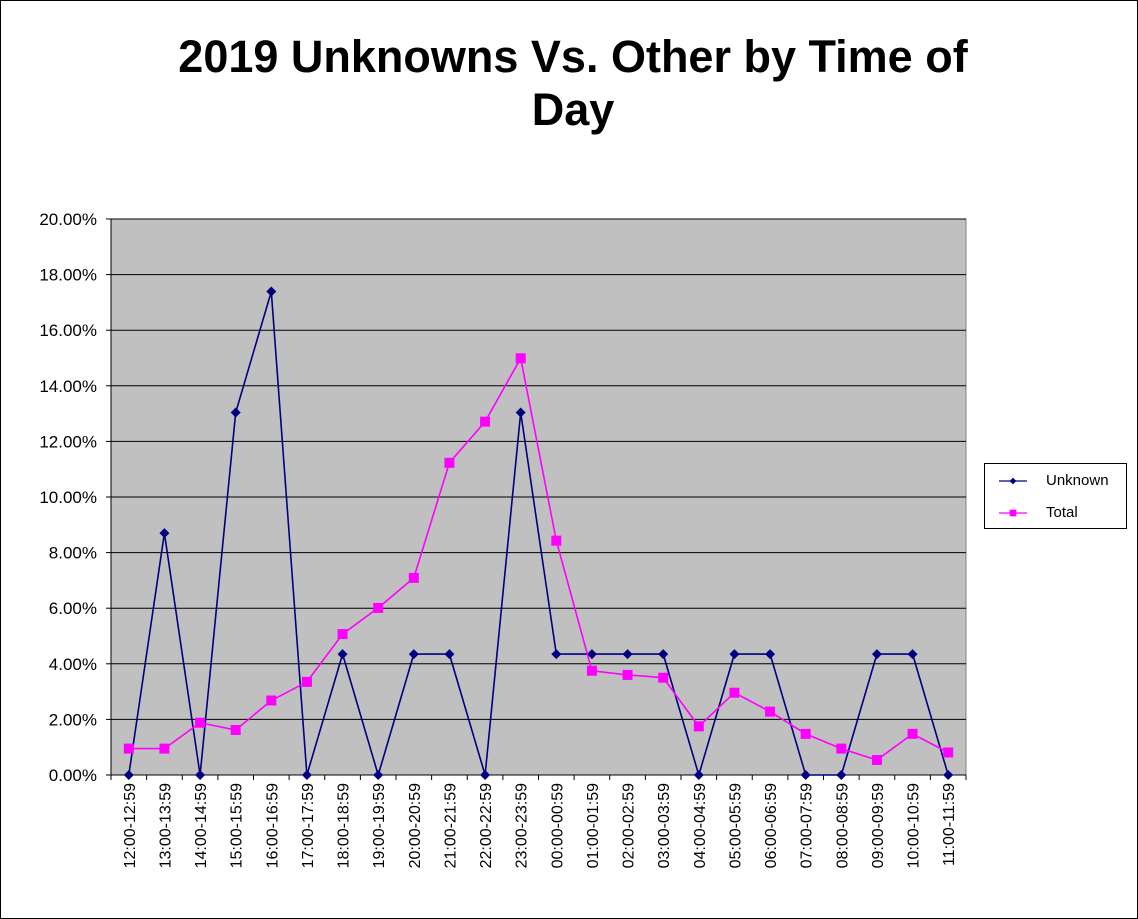  What do you see at coordinates (664, 826) in the screenshot?
I see `x-tick-label: 03:00-03:59` at bounding box center [664, 826].